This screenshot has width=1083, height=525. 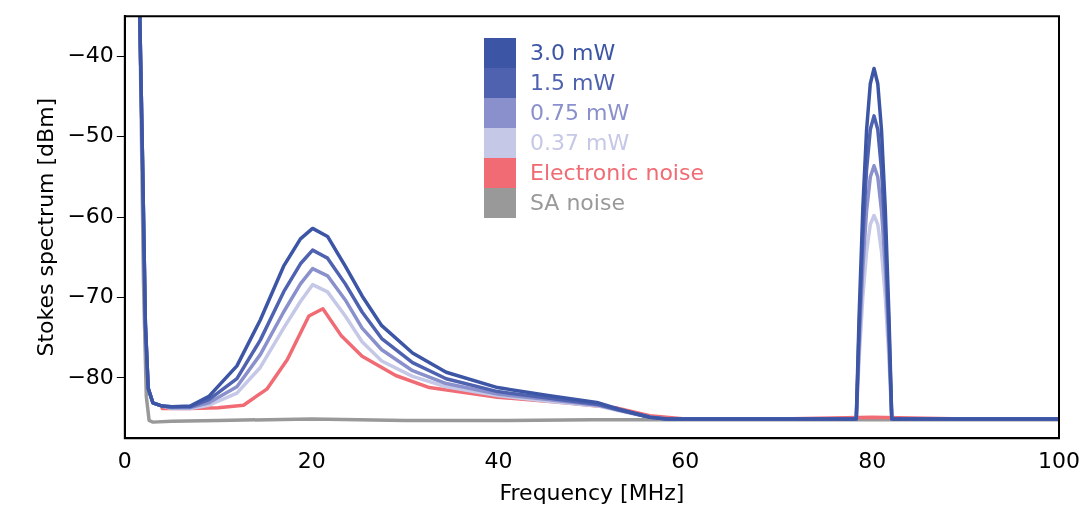 What do you see at coordinates (90, 376) in the screenshot?
I see `y-tick-label: −80` at bounding box center [90, 376].